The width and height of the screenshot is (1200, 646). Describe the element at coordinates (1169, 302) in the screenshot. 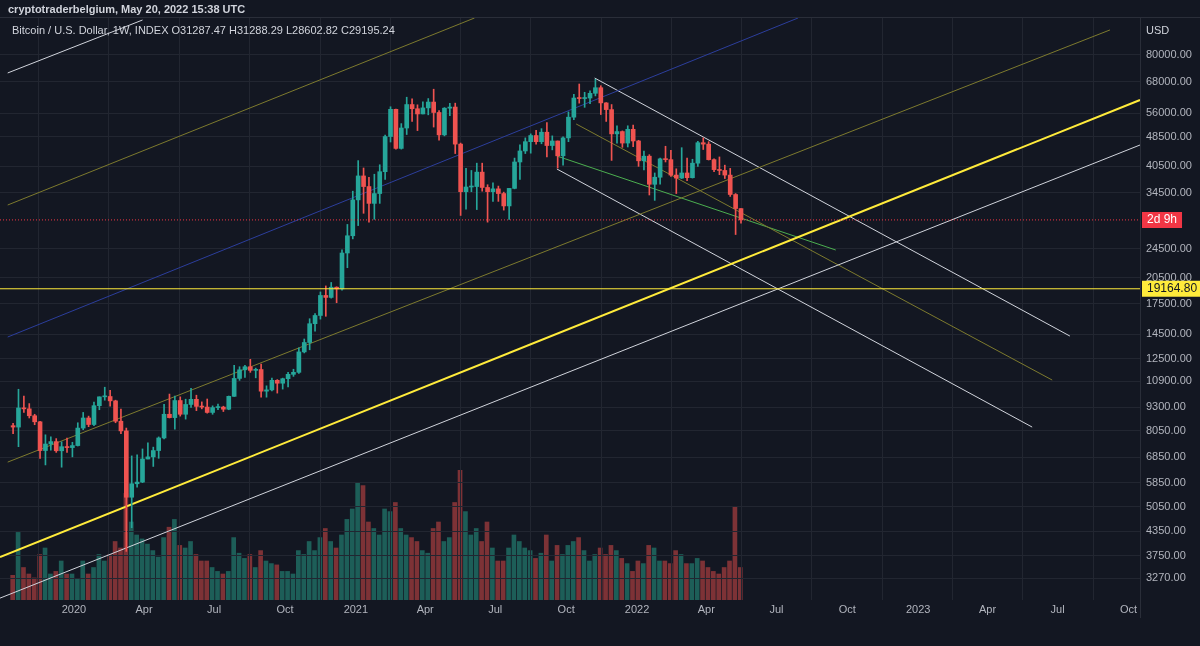

I see `y-tick-label: 17500.00` at that location.